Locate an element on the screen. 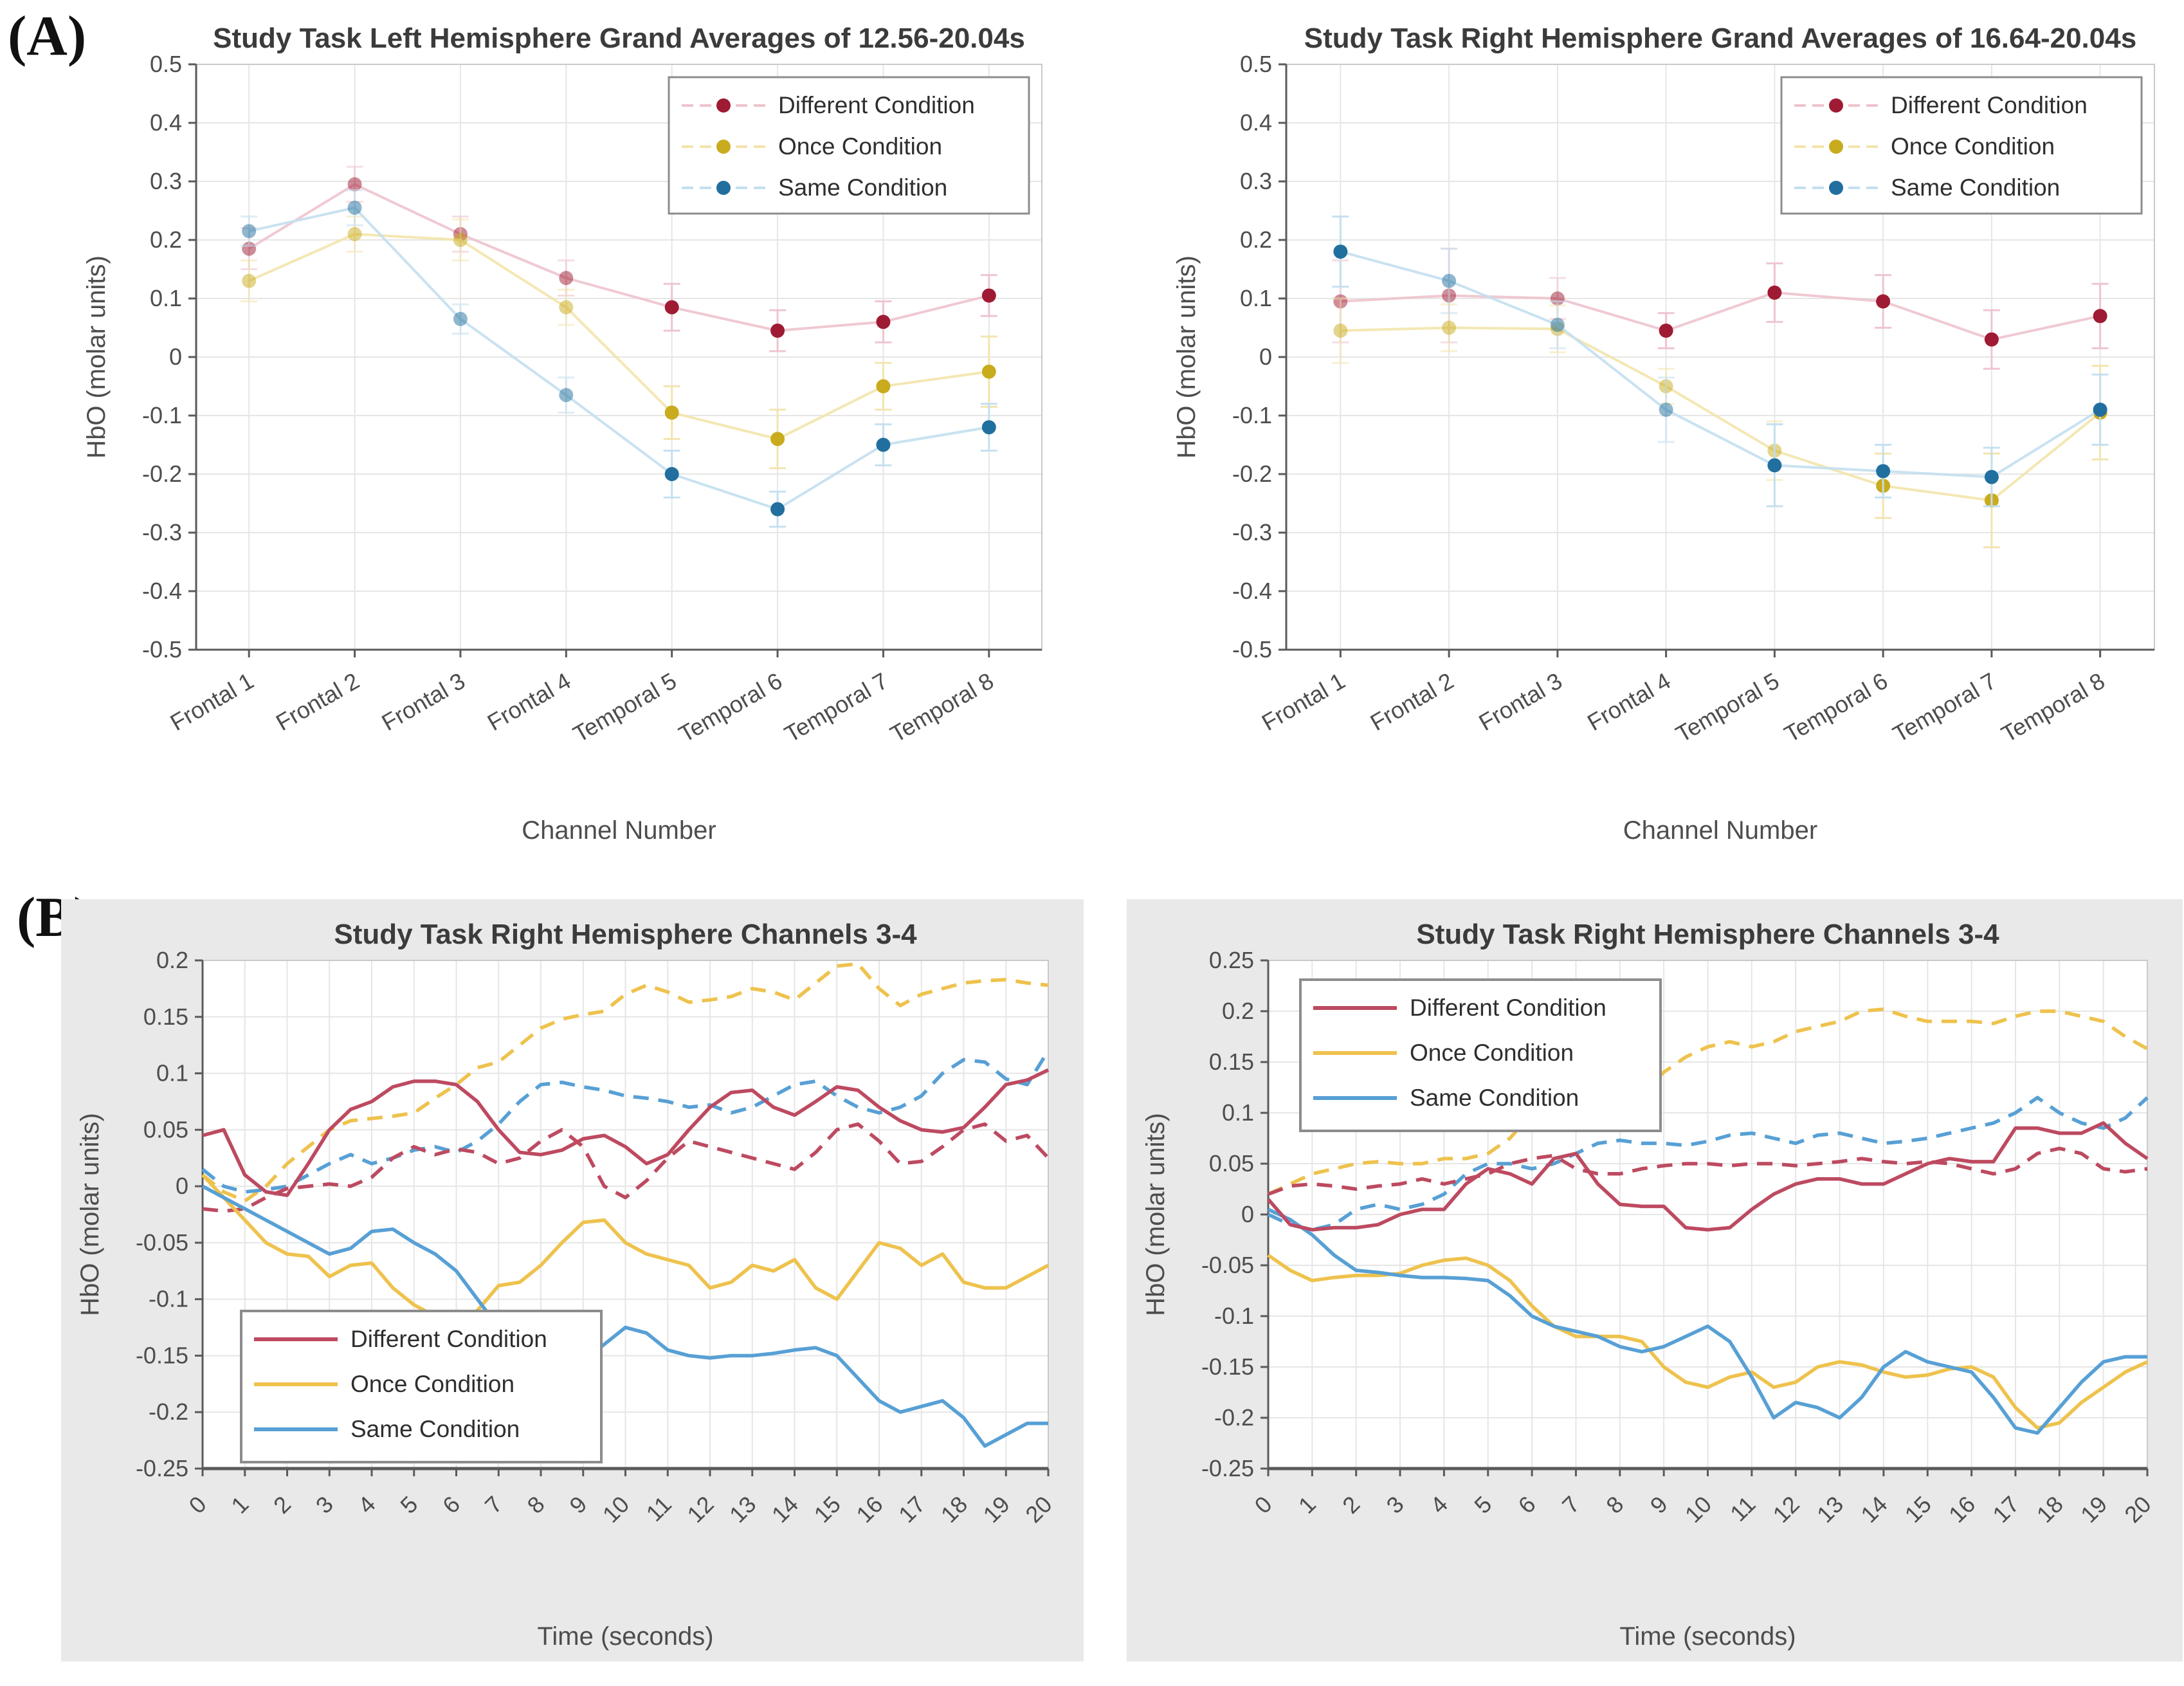 The width and height of the screenshot is (2184, 1686). y-tick-label: -0.05 is located at coordinates (1227, 1265).